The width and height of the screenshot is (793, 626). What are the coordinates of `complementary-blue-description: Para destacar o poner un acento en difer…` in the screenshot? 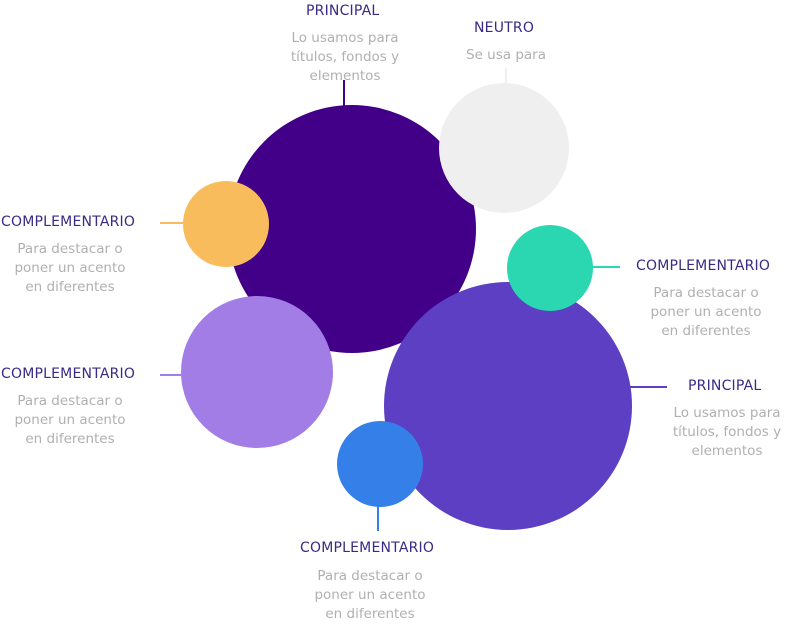 It's located at (370, 595).